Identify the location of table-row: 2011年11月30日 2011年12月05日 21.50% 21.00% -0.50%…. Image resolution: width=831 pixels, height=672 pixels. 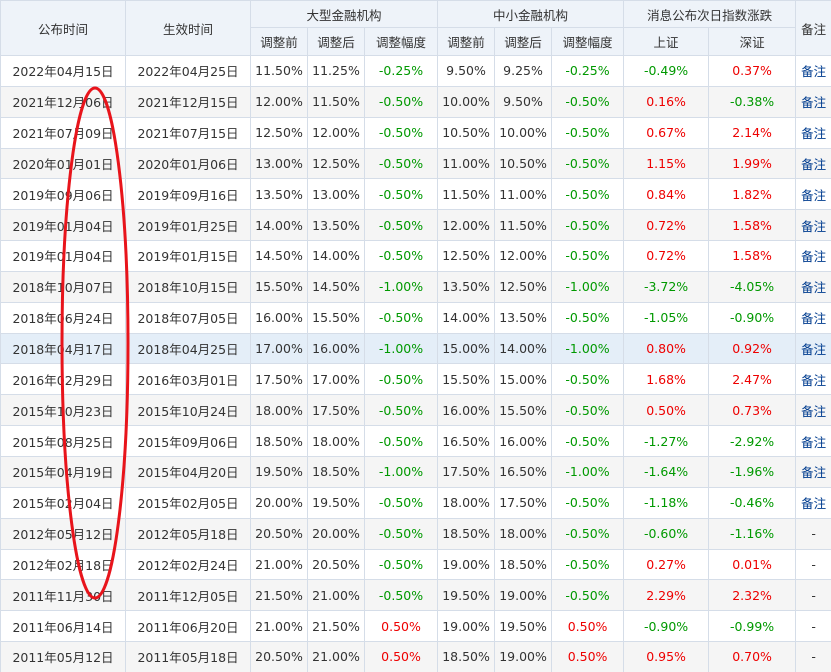
(415, 595).